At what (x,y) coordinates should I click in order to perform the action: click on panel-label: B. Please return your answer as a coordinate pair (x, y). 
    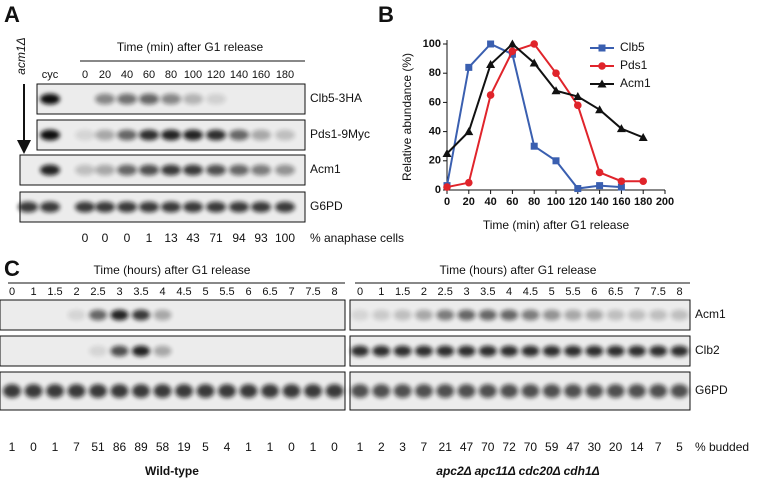
    Looking at the image, I should click on (386, 14).